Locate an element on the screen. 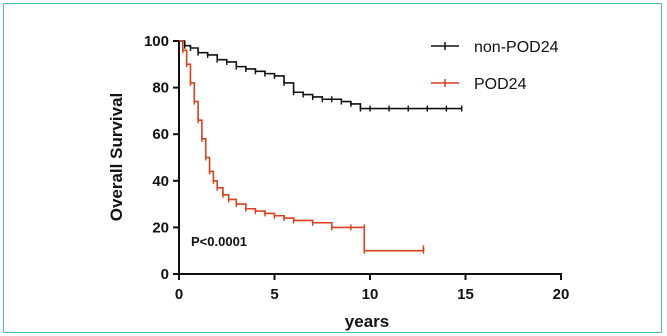 The image size is (667, 336). x-tick-label-0: 0 is located at coordinates (179, 294).